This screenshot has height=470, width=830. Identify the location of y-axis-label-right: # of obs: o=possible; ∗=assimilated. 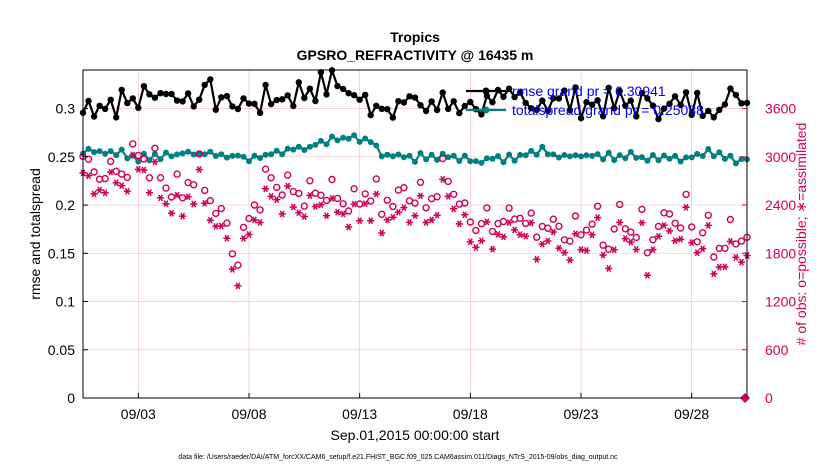
(801, 234).